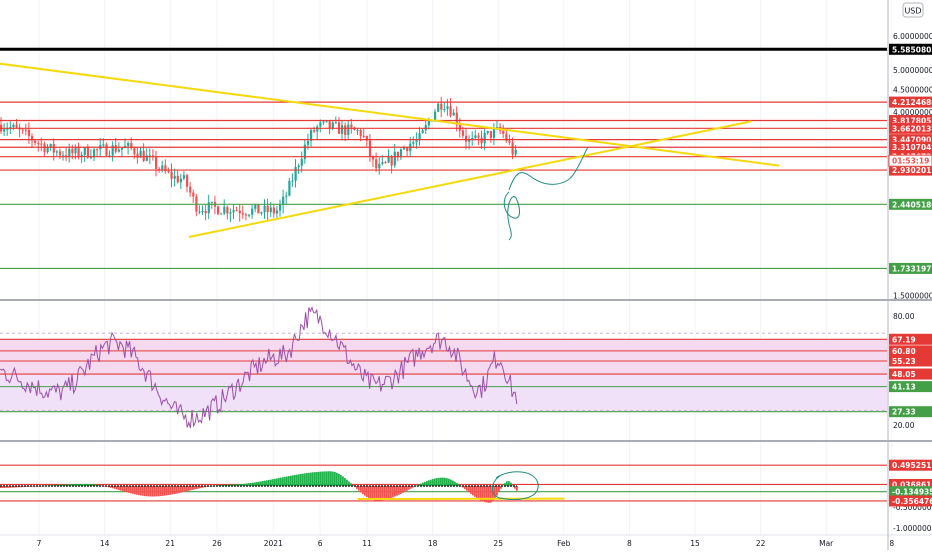 The height and width of the screenshot is (554, 932). What do you see at coordinates (910, 350) in the screenshot?
I see `rsi-level-badge: 60.80` at bounding box center [910, 350].